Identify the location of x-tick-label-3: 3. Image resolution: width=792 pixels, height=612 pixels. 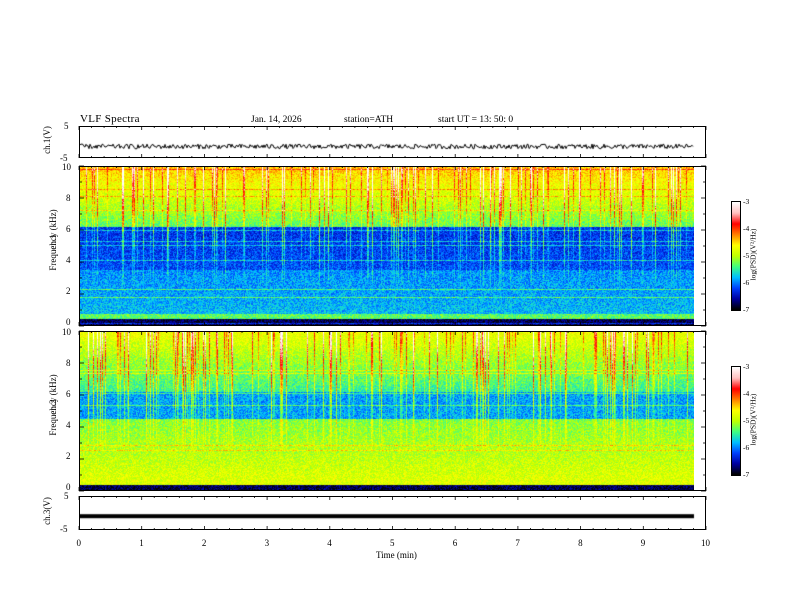
(267, 543).